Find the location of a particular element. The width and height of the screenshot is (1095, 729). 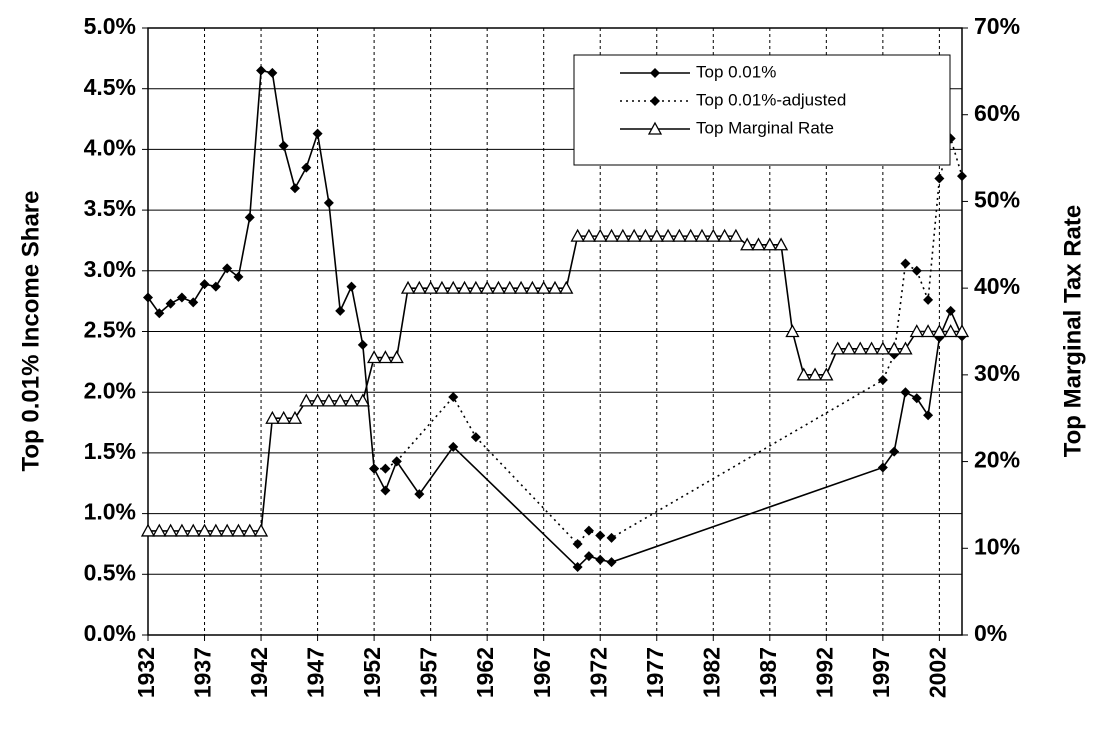

y-tick-label: 1.0% is located at coordinates (110, 512).